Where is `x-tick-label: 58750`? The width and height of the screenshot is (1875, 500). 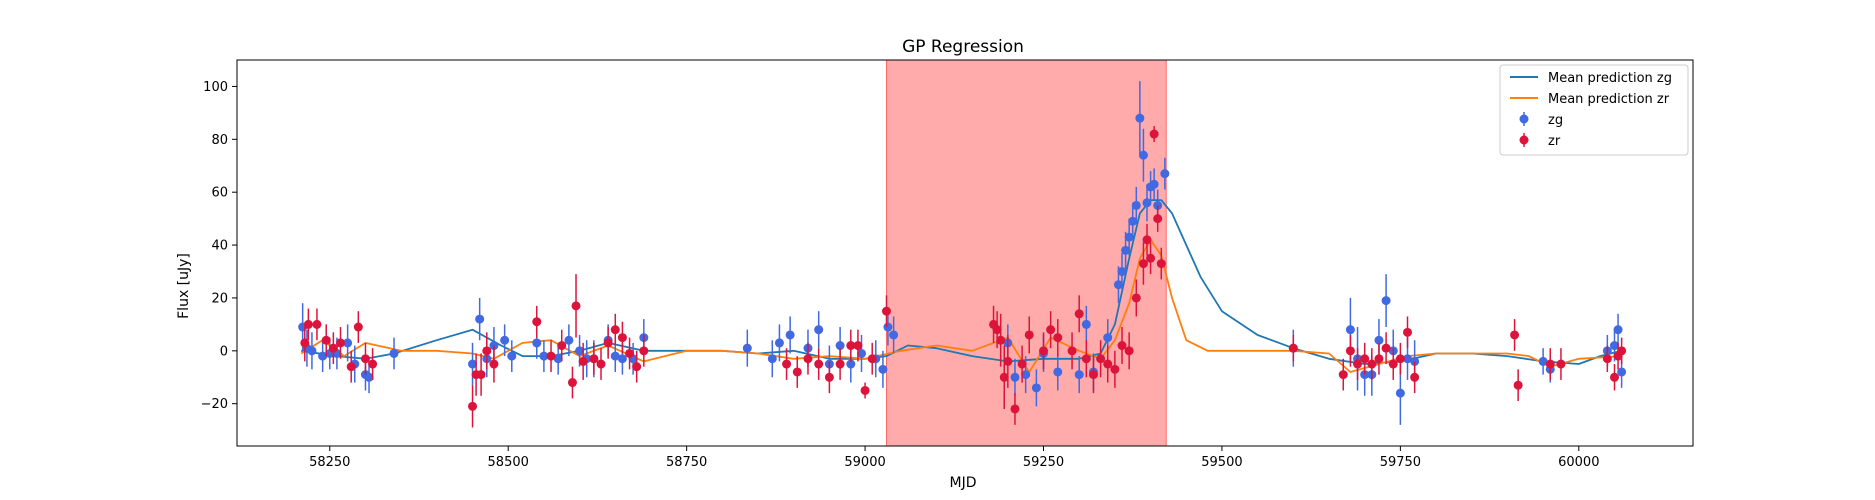 x-tick-label: 58750 is located at coordinates (686, 462).